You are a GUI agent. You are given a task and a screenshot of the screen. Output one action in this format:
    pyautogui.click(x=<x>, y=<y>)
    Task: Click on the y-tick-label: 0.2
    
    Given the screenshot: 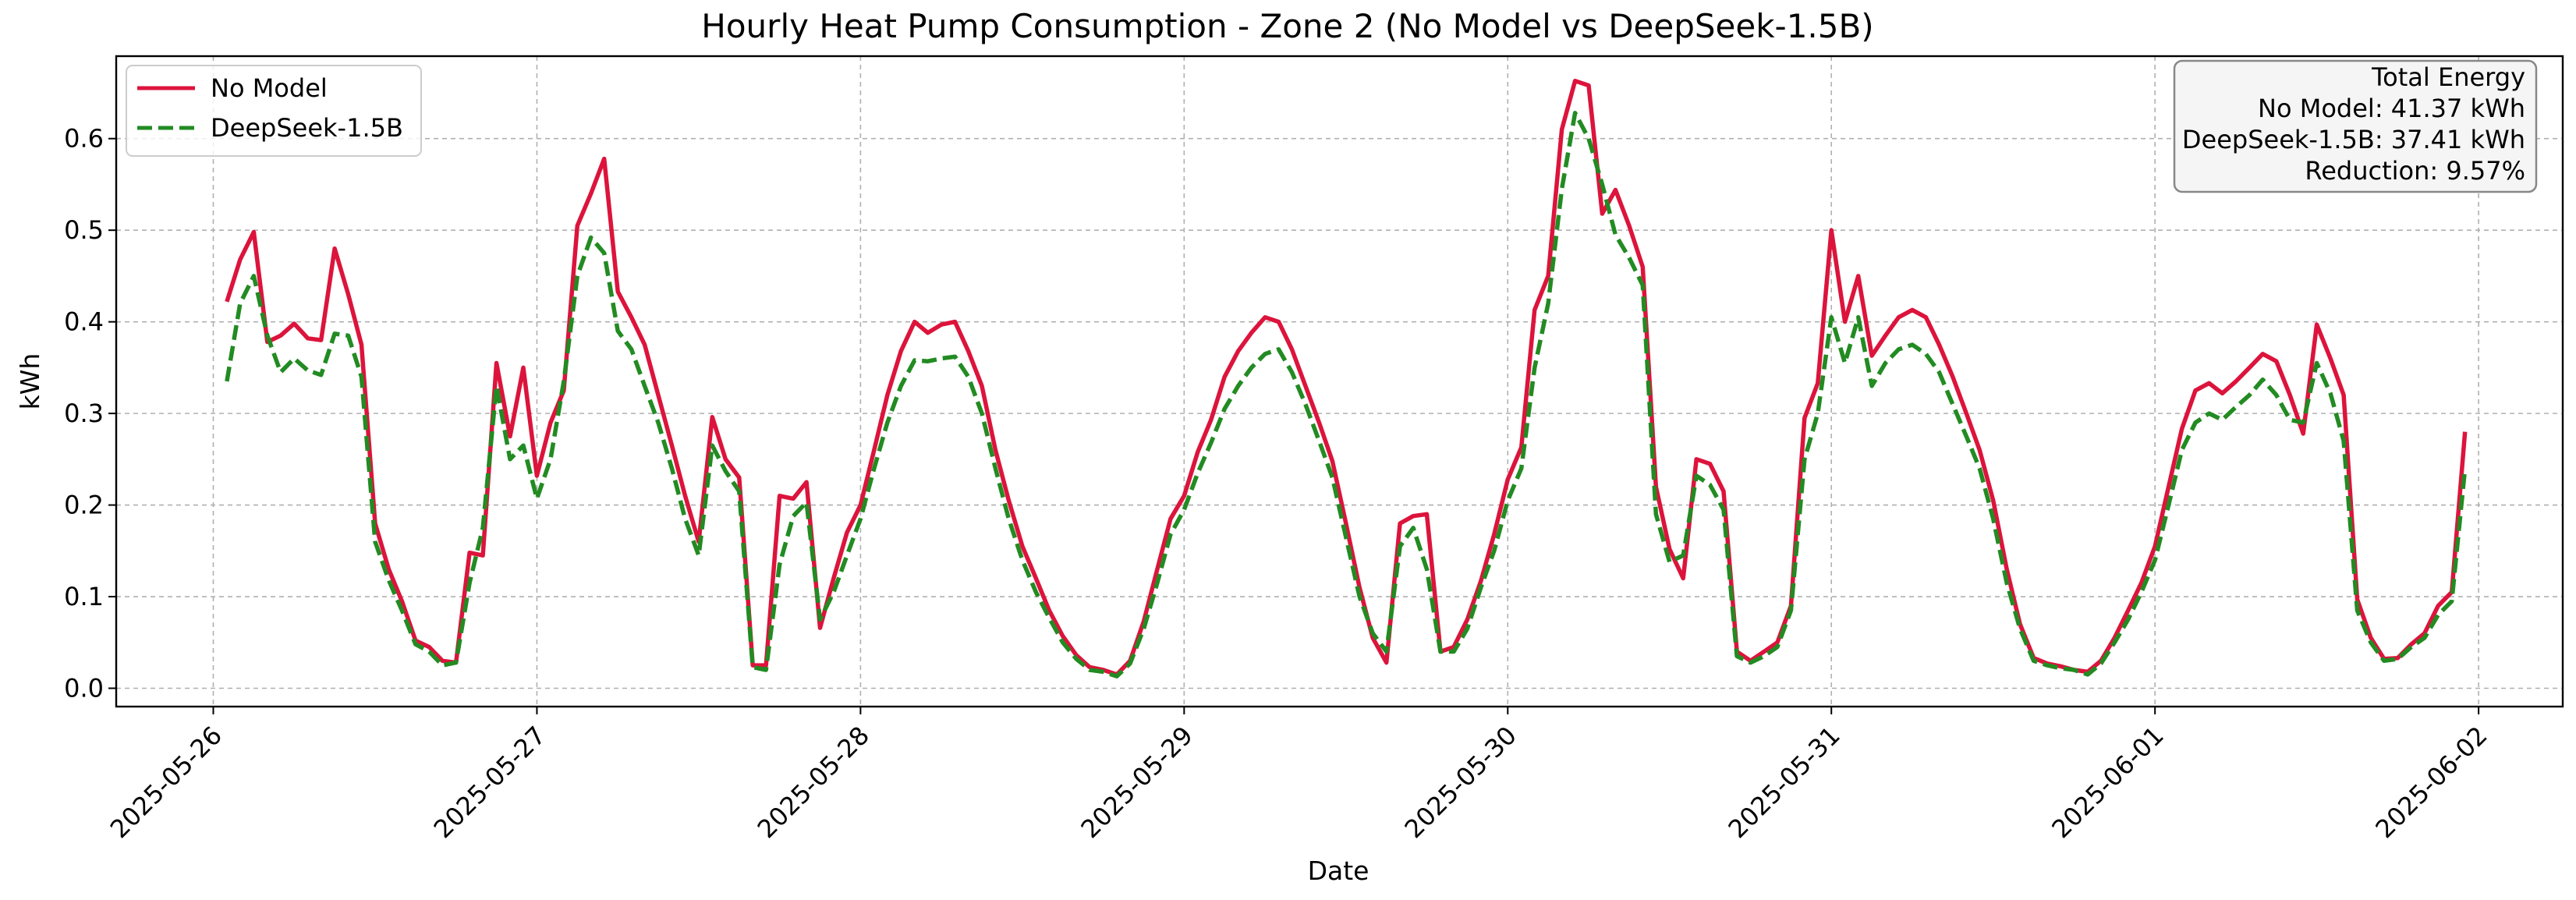 What is the action you would take?
    pyautogui.click(x=84, y=505)
    